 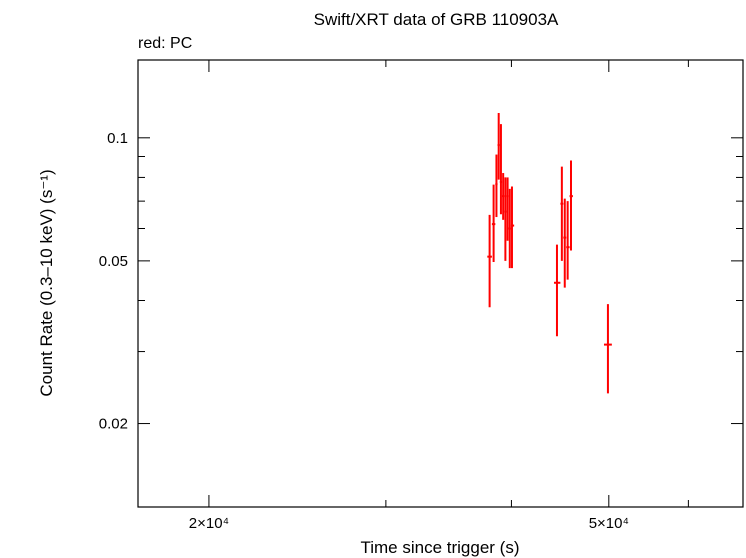 I want to click on chart-subtitle: red: PC, so click(x=165, y=43).